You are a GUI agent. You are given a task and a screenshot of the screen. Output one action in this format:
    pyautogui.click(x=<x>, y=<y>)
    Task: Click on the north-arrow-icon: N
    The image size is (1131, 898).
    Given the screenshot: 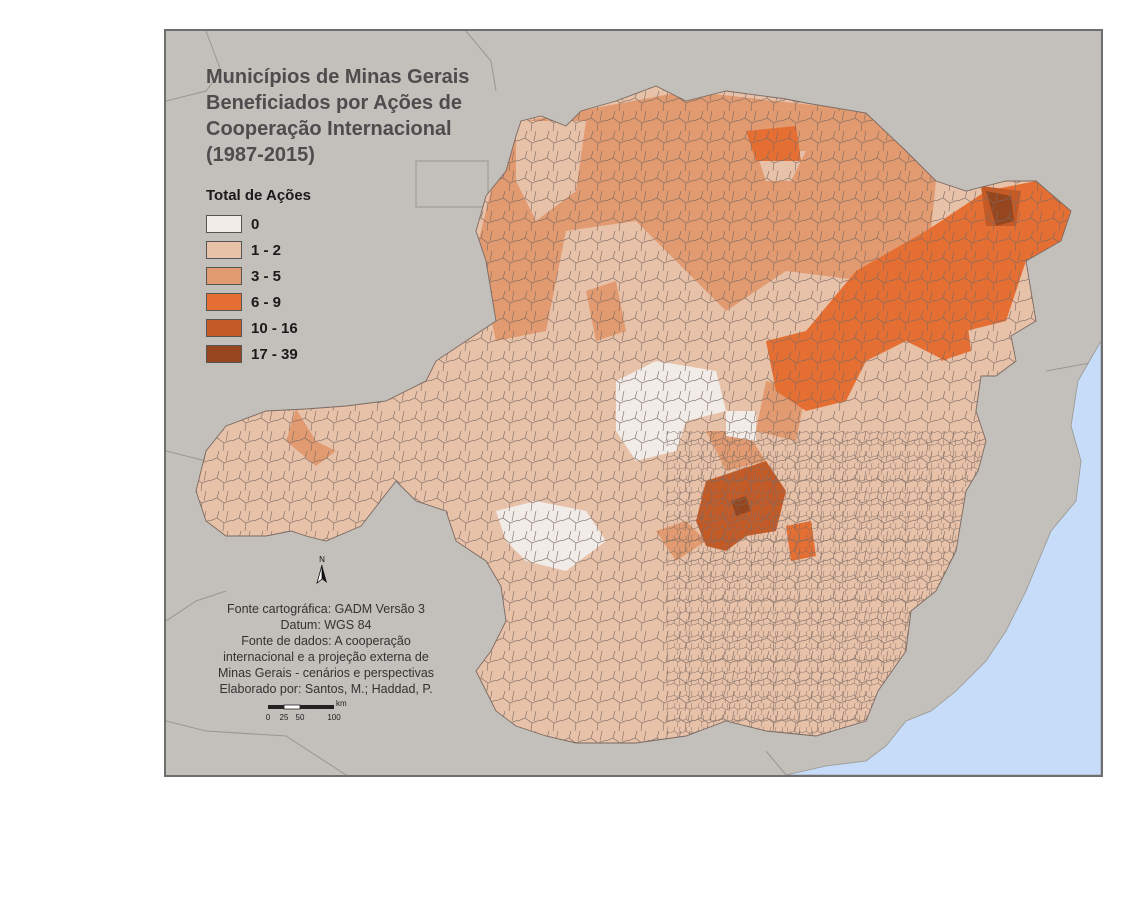 What is the action you would take?
    pyautogui.click(x=321, y=570)
    